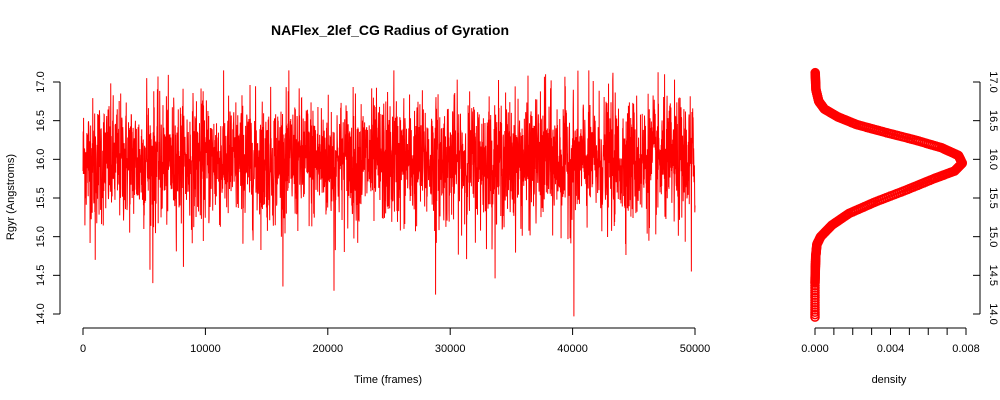 This screenshot has height=400, width=1000. What do you see at coordinates (889, 380) in the screenshot?
I see `density-x-label: density` at bounding box center [889, 380].